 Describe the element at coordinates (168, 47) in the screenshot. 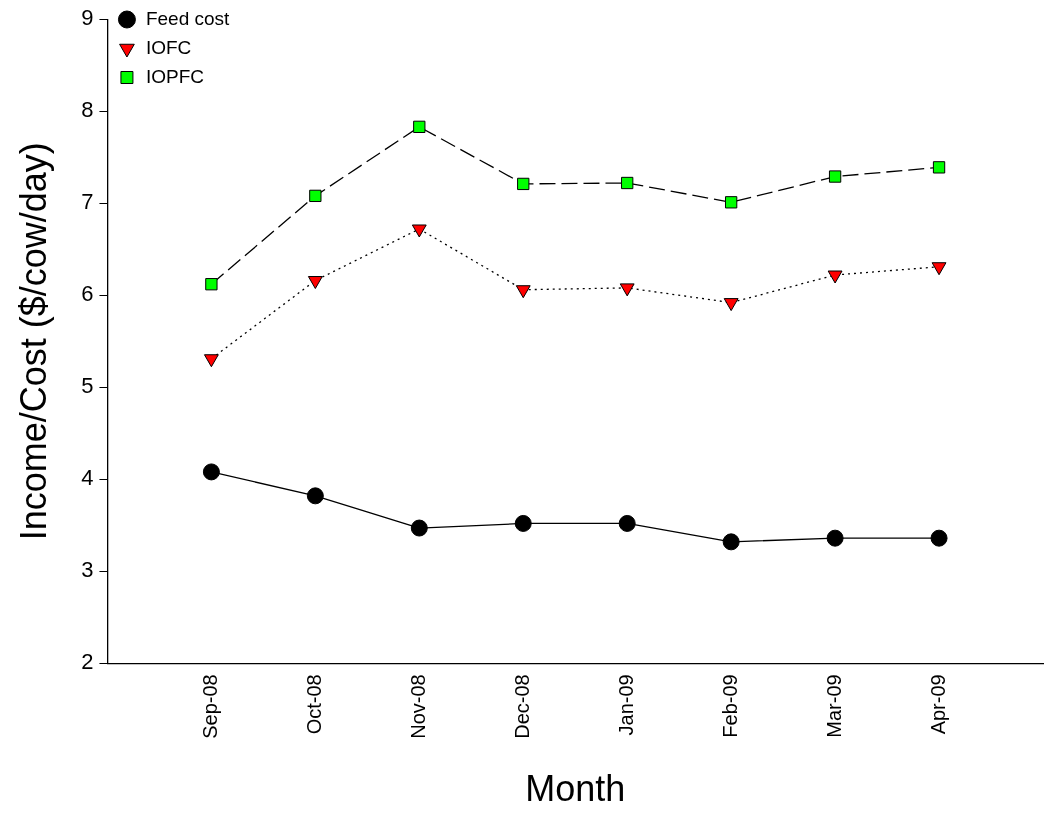

I see `legend-label: IOFC` at that location.